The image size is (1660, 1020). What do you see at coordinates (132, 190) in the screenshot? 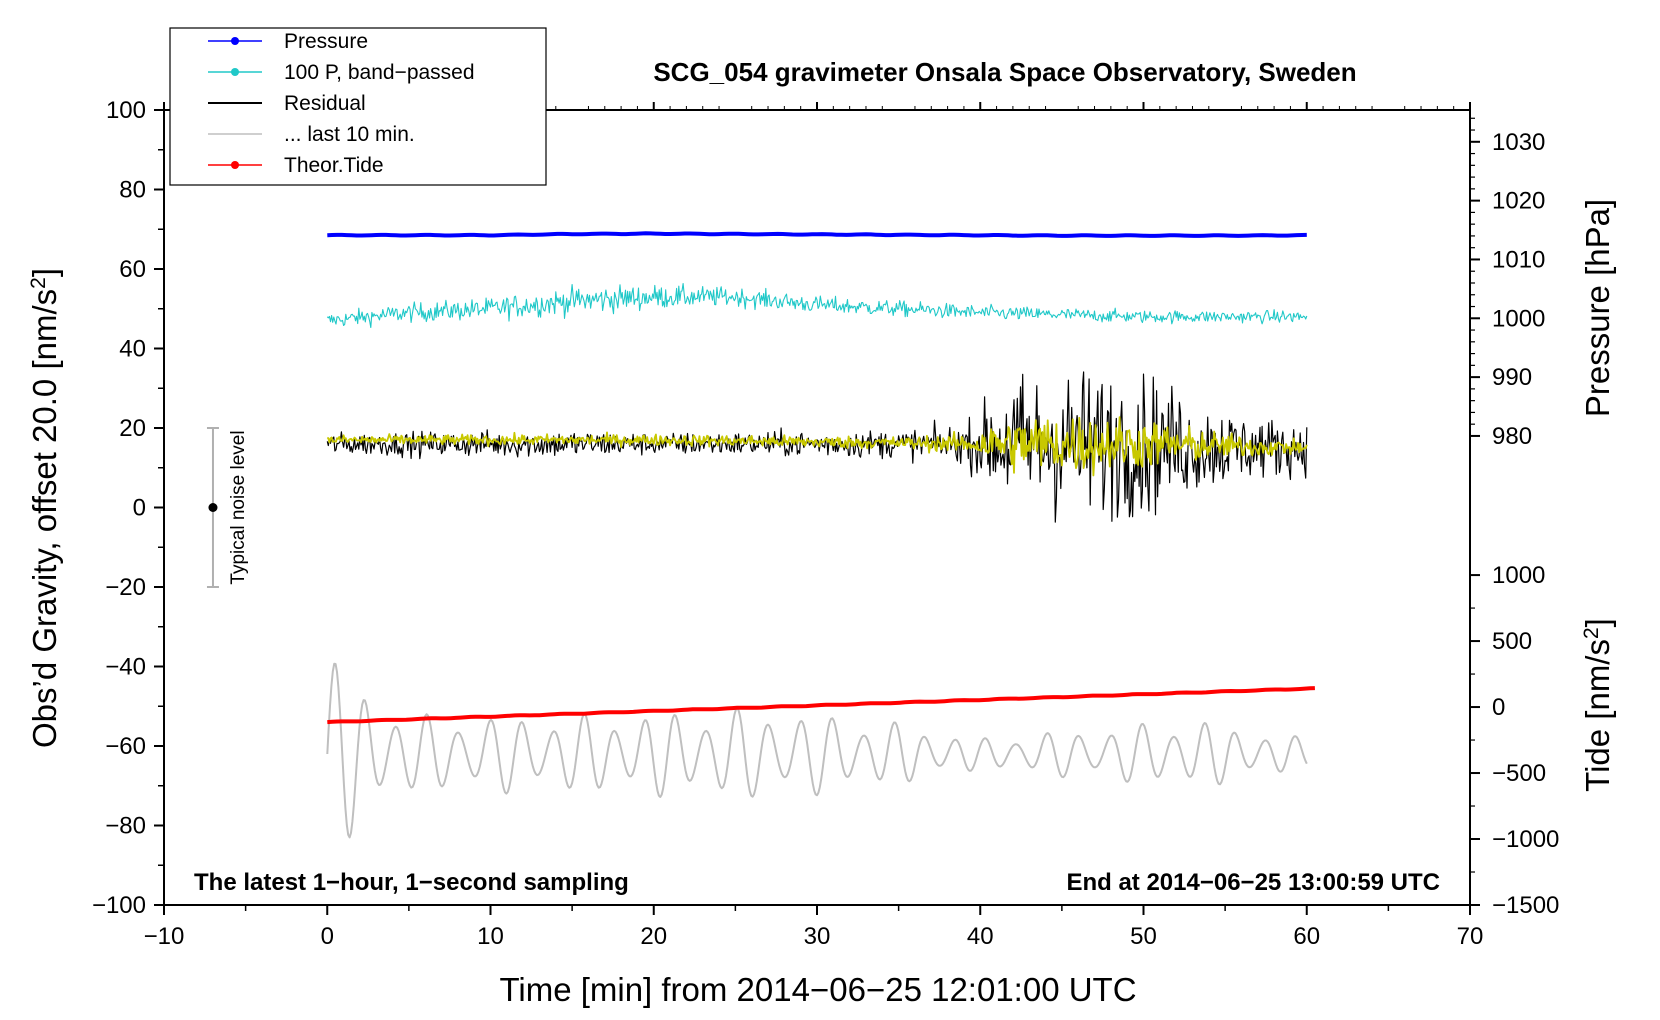
I see `y-tick-label: 80` at bounding box center [132, 190].